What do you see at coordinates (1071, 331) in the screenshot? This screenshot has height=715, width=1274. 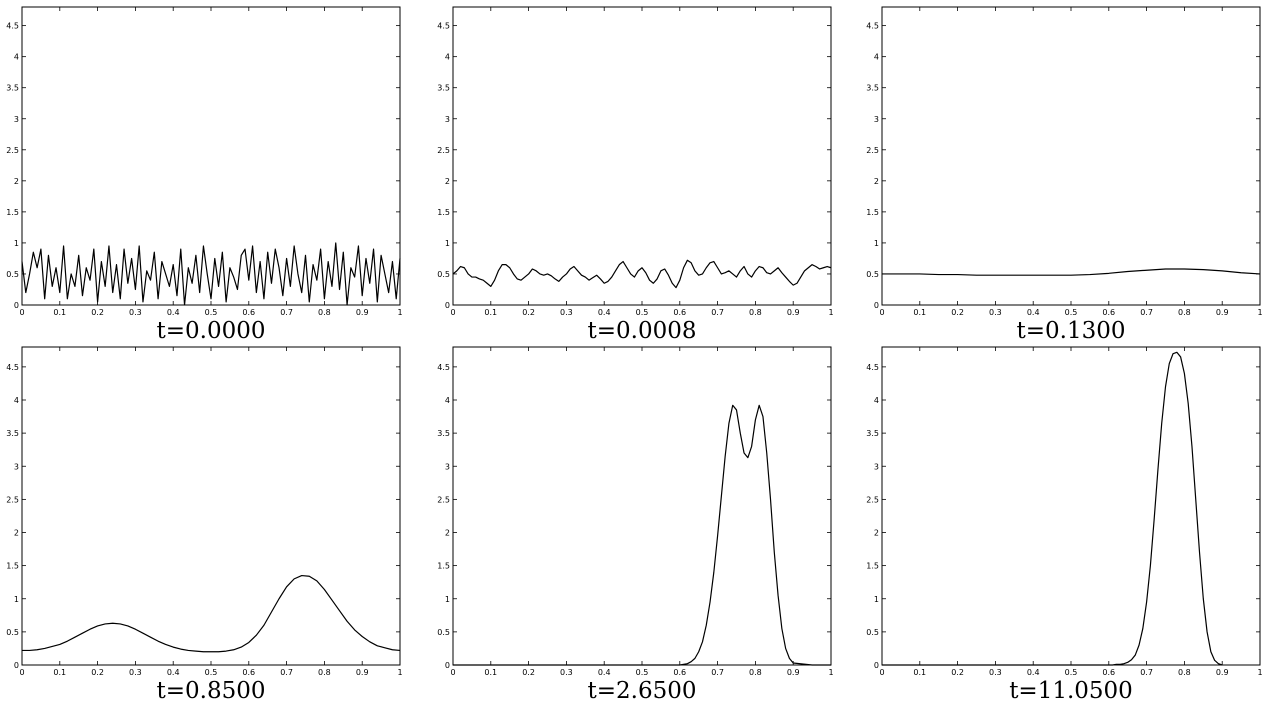 I see `panel-caption: t=0.1300` at bounding box center [1071, 331].